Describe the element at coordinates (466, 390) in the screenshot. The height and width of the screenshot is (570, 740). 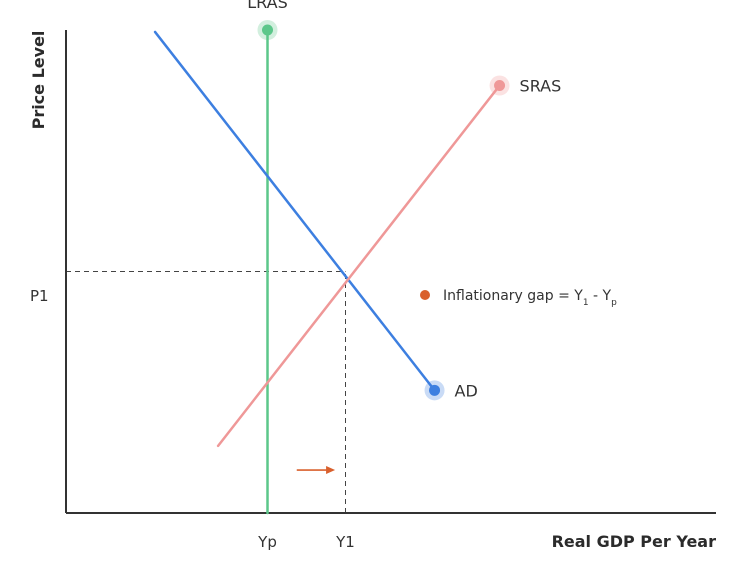
I see `ad-label: AD` at that location.